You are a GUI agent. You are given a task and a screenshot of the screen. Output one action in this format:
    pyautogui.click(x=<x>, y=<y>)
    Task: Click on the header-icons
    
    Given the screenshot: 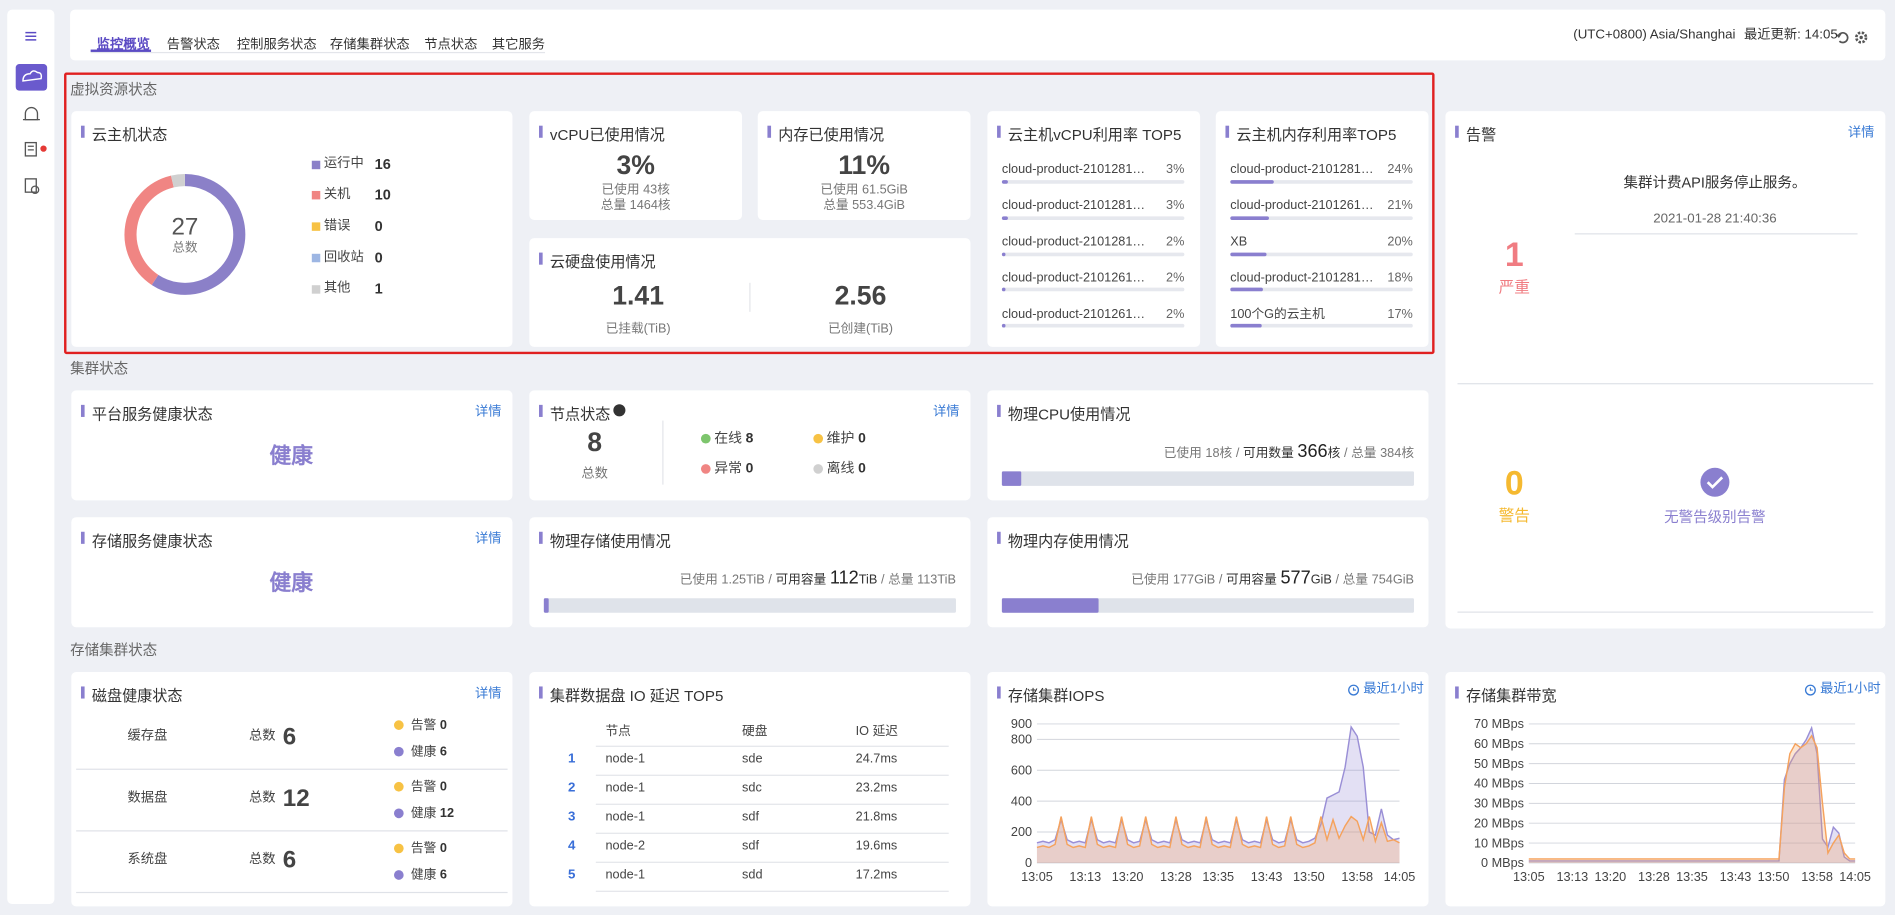 What is the action you would take?
    pyautogui.click(x=1853, y=37)
    